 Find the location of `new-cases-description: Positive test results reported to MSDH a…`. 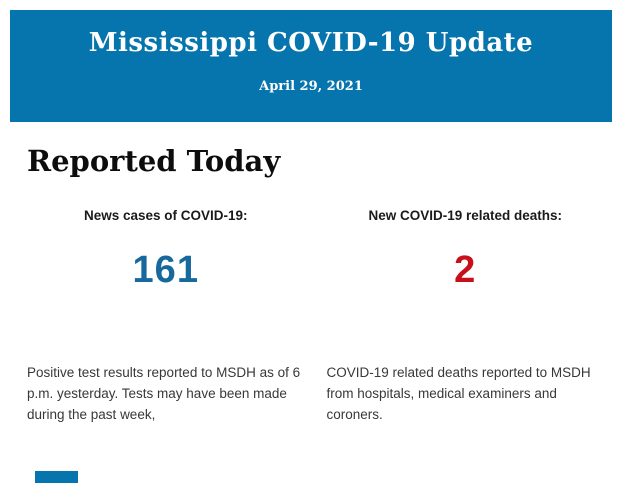

new-cases-description: Positive test results reported to MSDH a… is located at coordinates (164, 393).